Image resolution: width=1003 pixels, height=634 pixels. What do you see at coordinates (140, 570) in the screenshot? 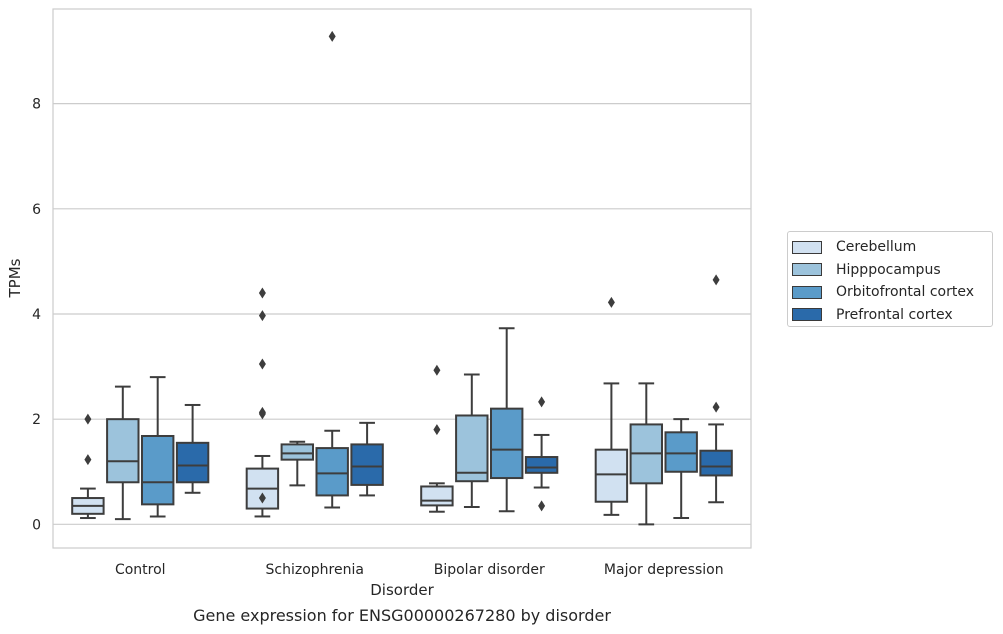
I see `x-tick-label: Control` at bounding box center [140, 570].